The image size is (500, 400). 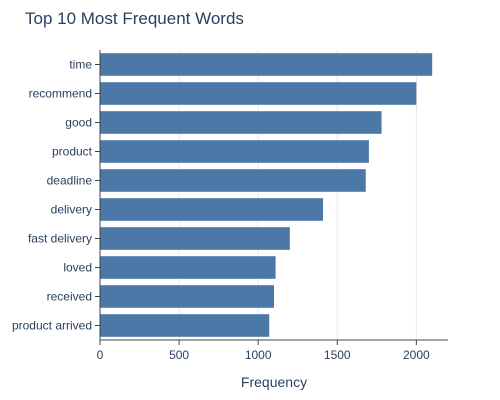 I want to click on y-tick-label: time, so click(x=80, y=65).